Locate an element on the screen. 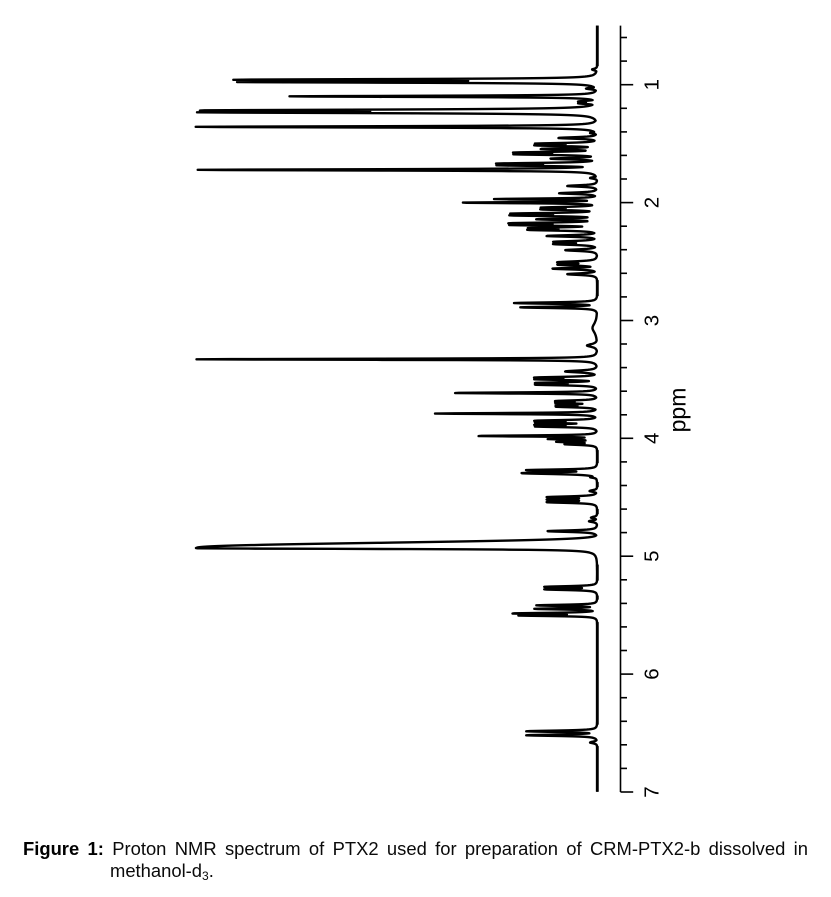 This screenshot has height=897, width=831. svg-text: 7 is located at coordinates (652, 791).